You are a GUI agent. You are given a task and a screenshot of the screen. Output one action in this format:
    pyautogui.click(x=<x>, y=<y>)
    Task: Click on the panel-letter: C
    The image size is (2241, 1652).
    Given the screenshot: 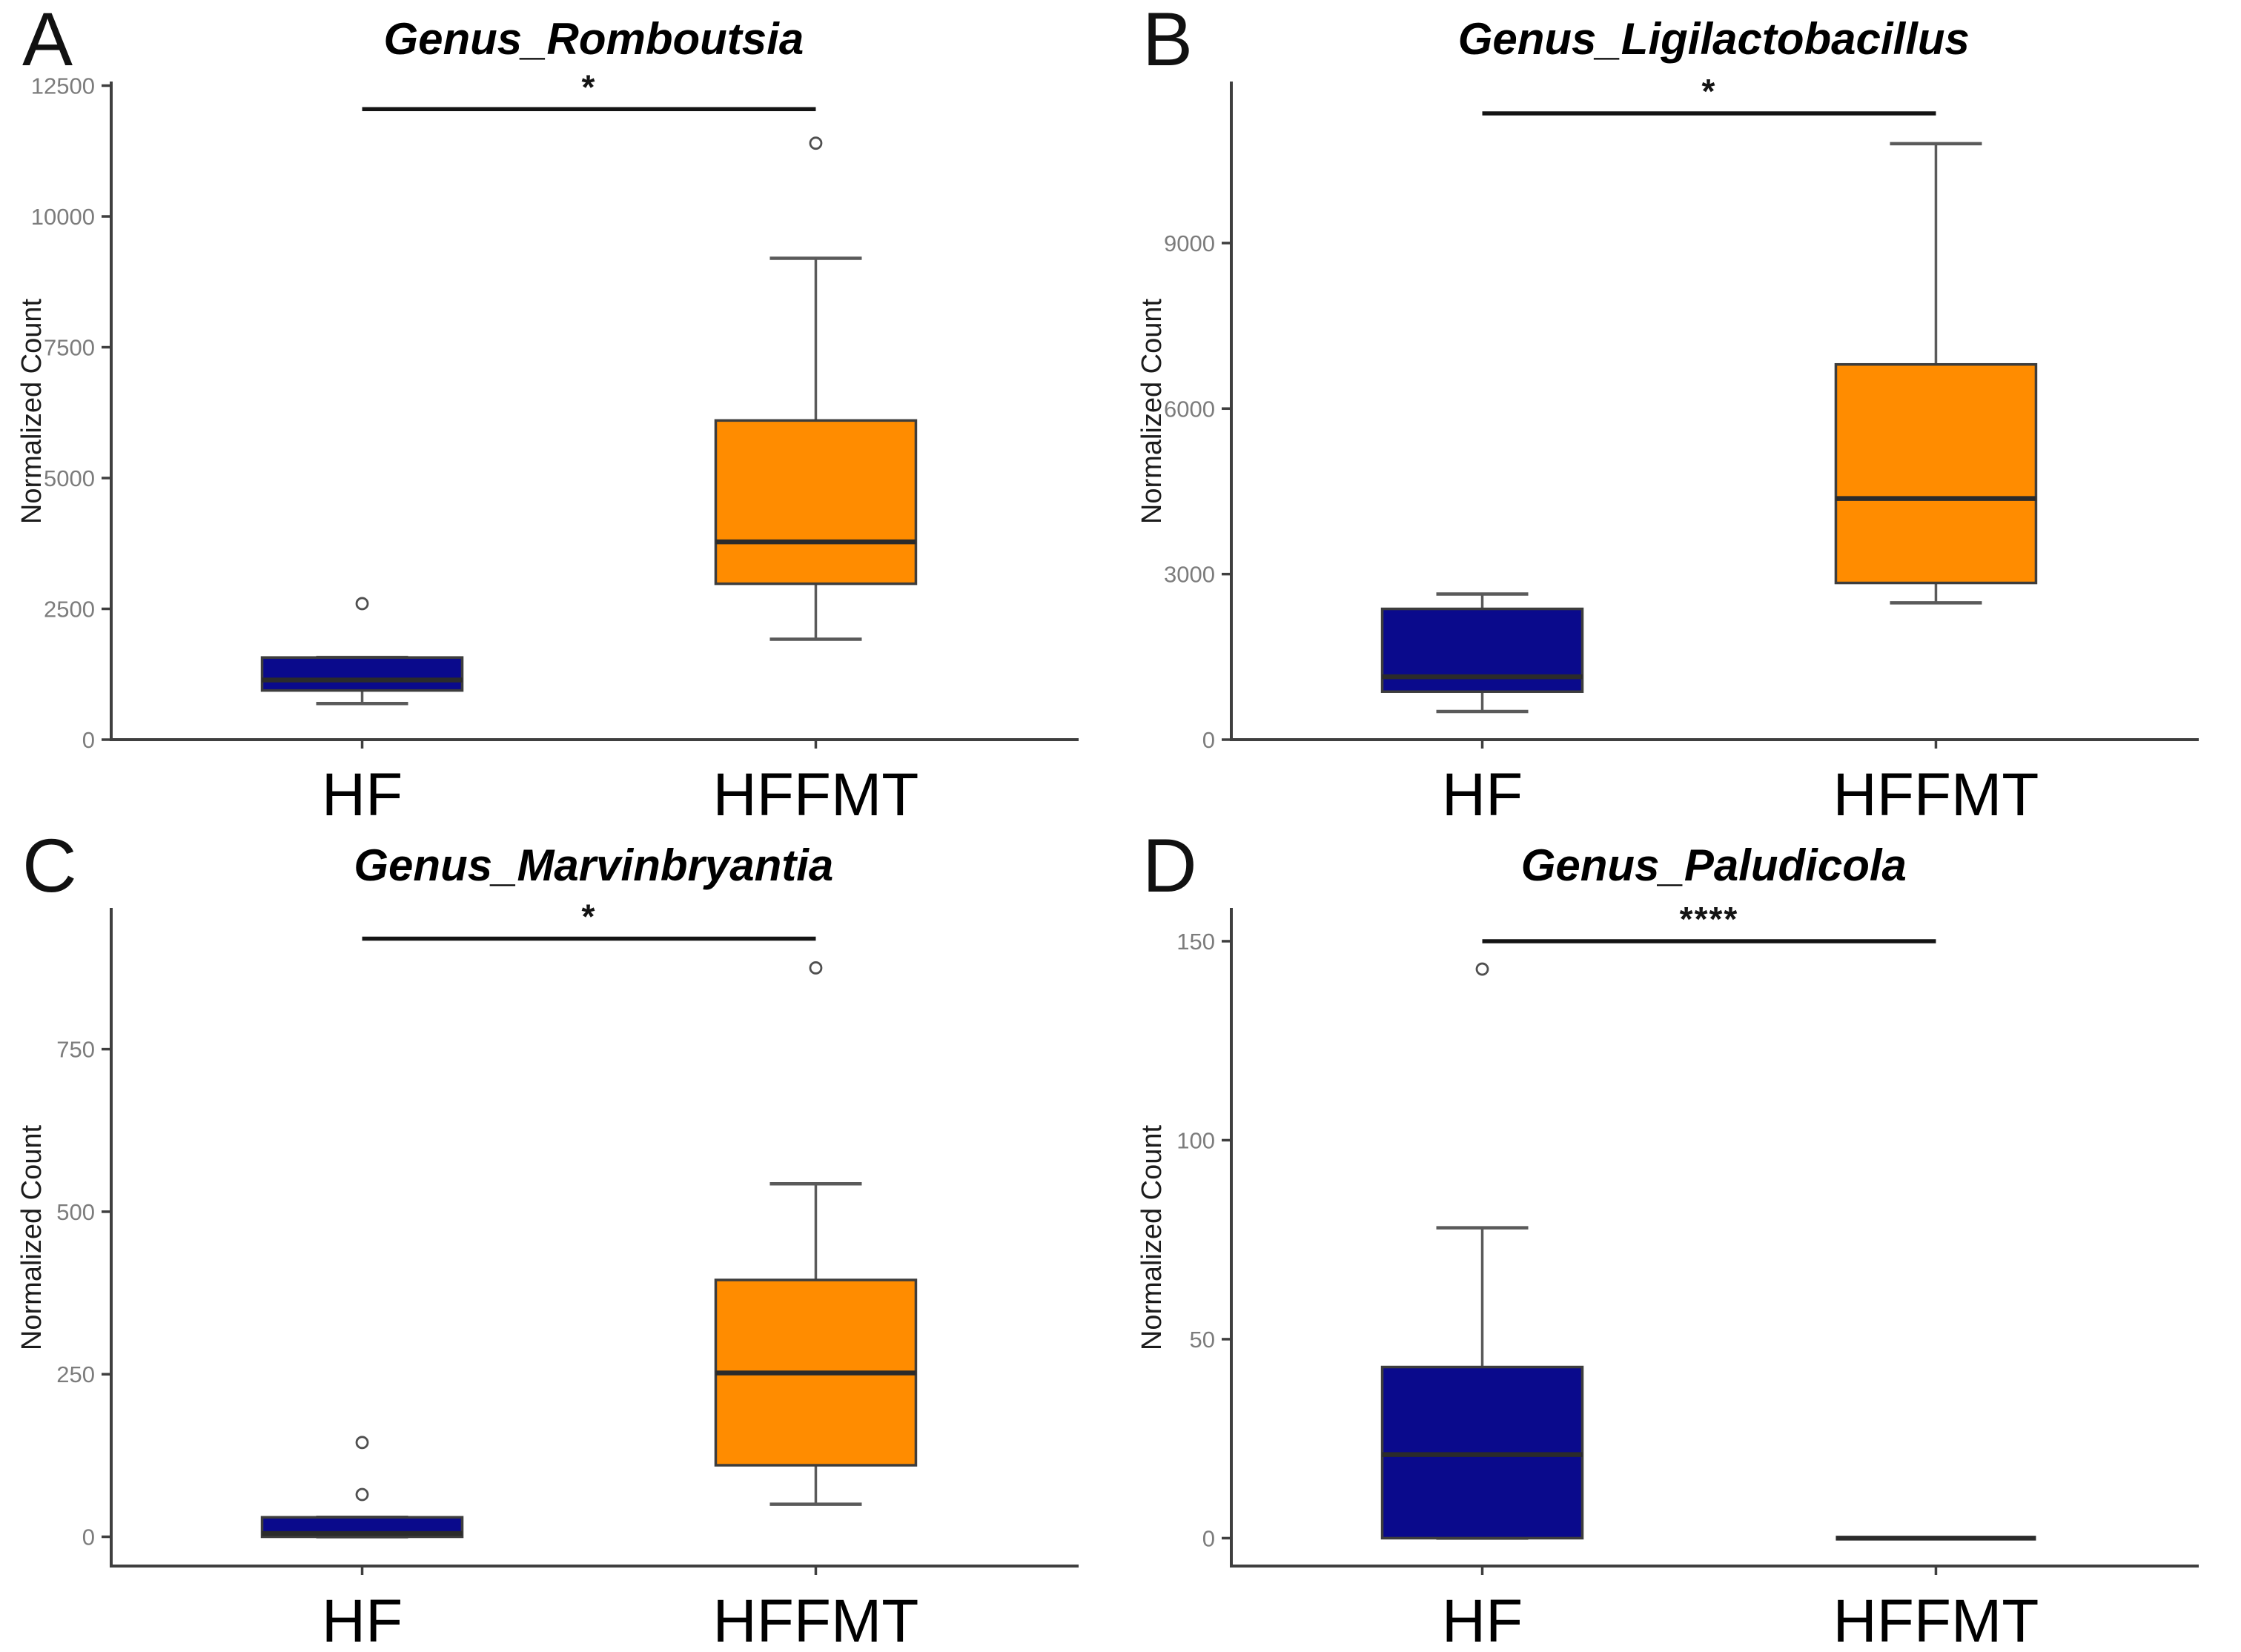 What is the action you would take?
    pyautogui.click(x=49, y=865)
    